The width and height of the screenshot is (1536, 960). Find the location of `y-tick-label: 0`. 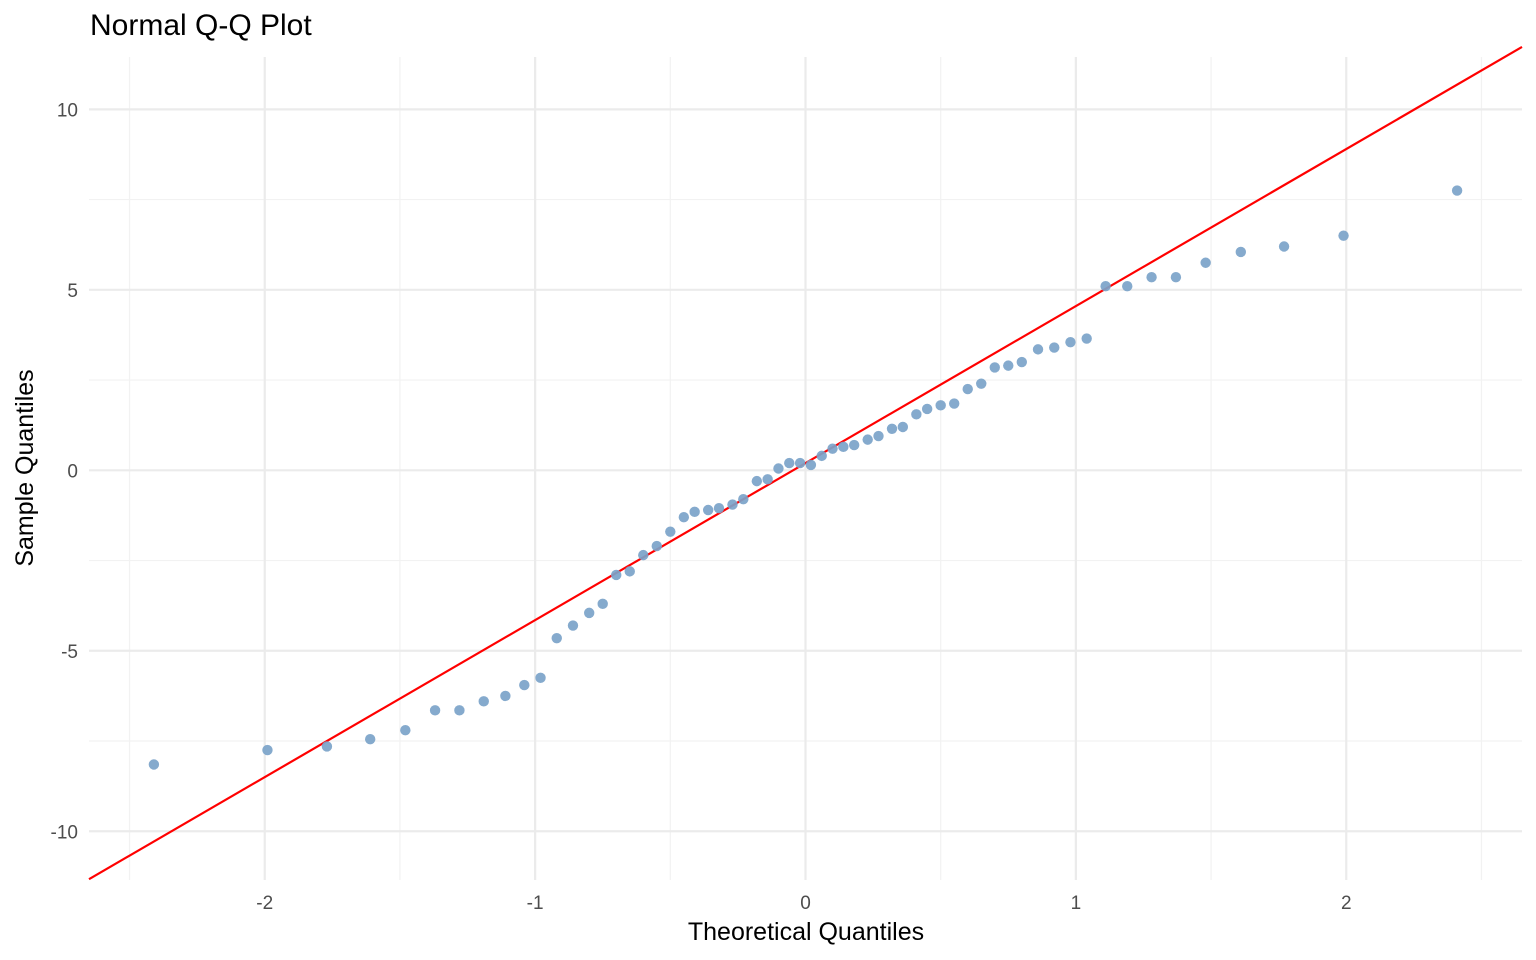

y-tick-label: 0 is located at coordinates (72, 471).